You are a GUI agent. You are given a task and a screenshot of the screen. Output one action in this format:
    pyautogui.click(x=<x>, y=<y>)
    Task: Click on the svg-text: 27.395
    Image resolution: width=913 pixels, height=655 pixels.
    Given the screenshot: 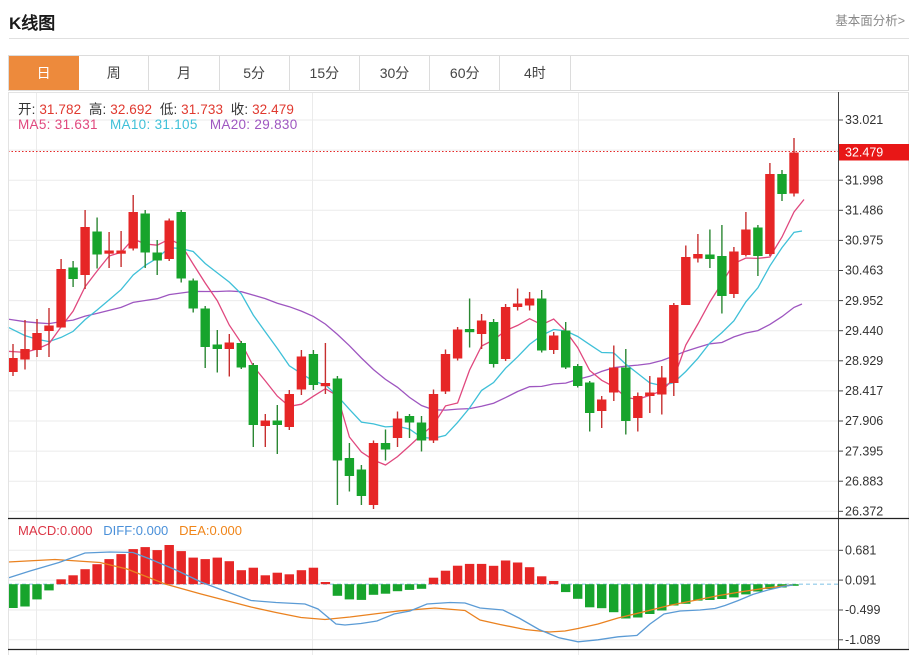 What is the action you would take?
    pyautogui.click(x=864, y=451)
    